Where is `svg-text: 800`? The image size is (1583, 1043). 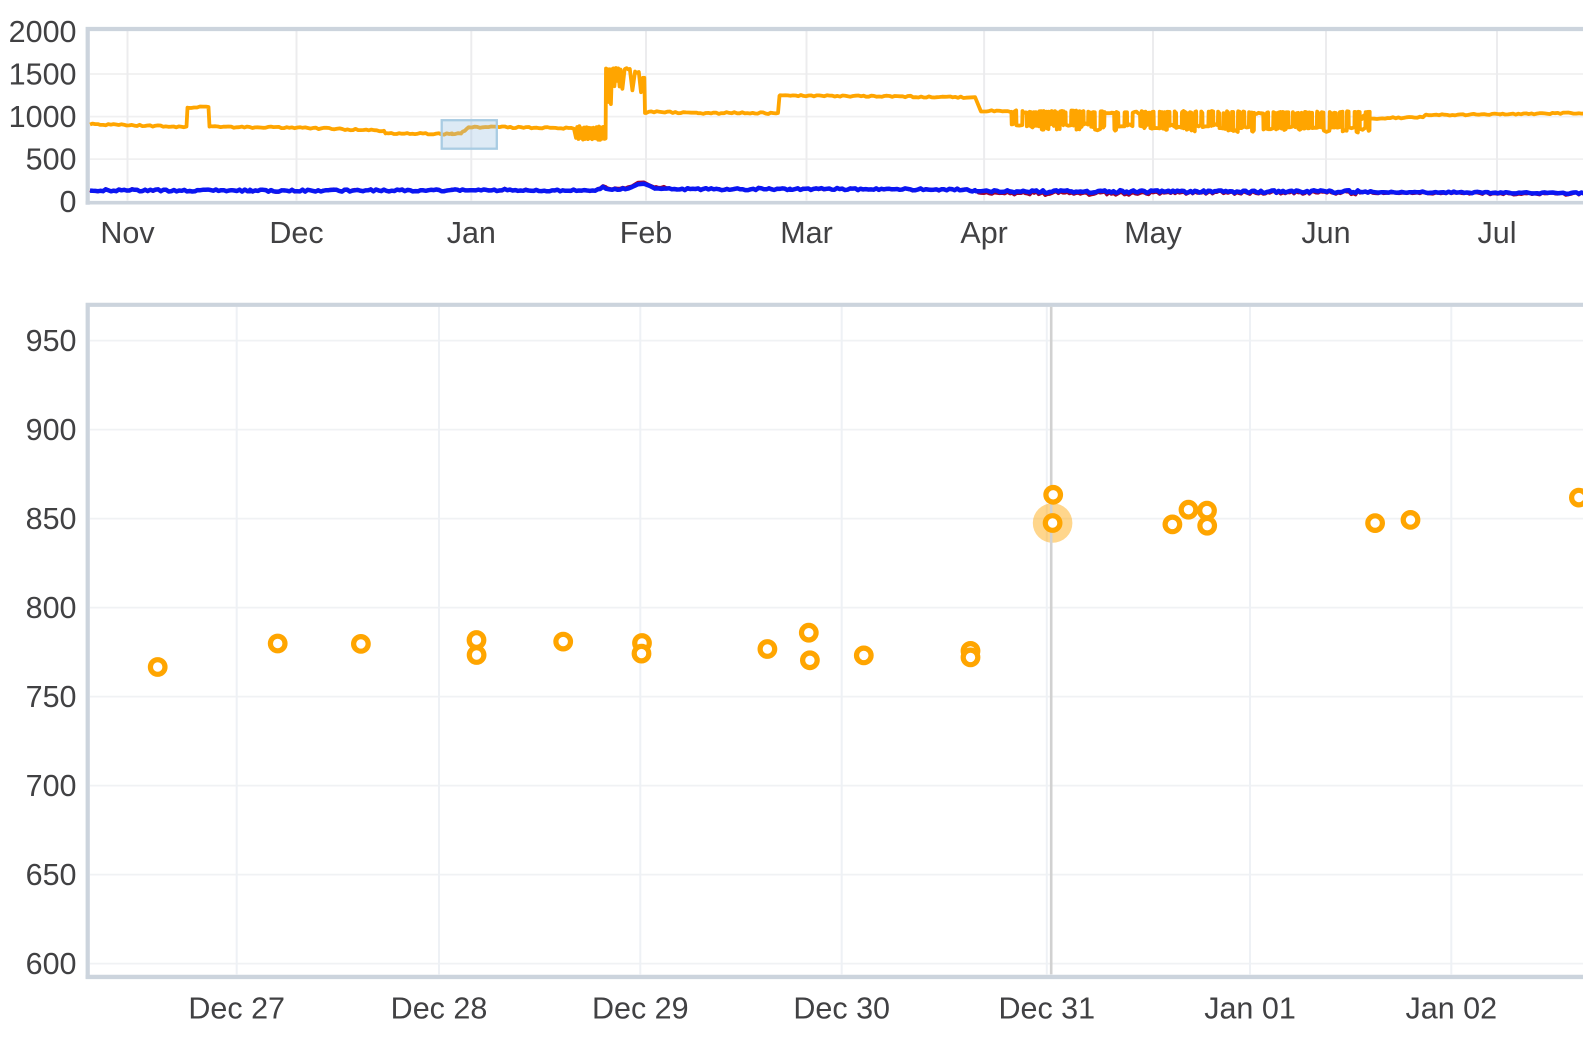 svg-text: 800 is located at coordinates (51, 608).